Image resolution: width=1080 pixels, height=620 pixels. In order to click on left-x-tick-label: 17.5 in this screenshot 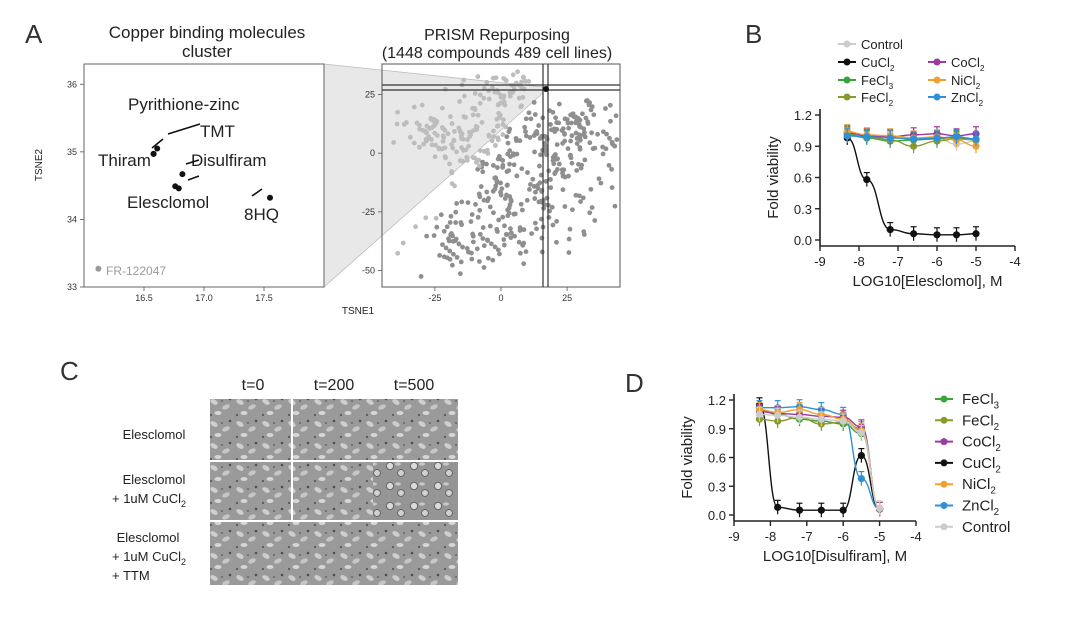, I will do `click(264, 298)`.